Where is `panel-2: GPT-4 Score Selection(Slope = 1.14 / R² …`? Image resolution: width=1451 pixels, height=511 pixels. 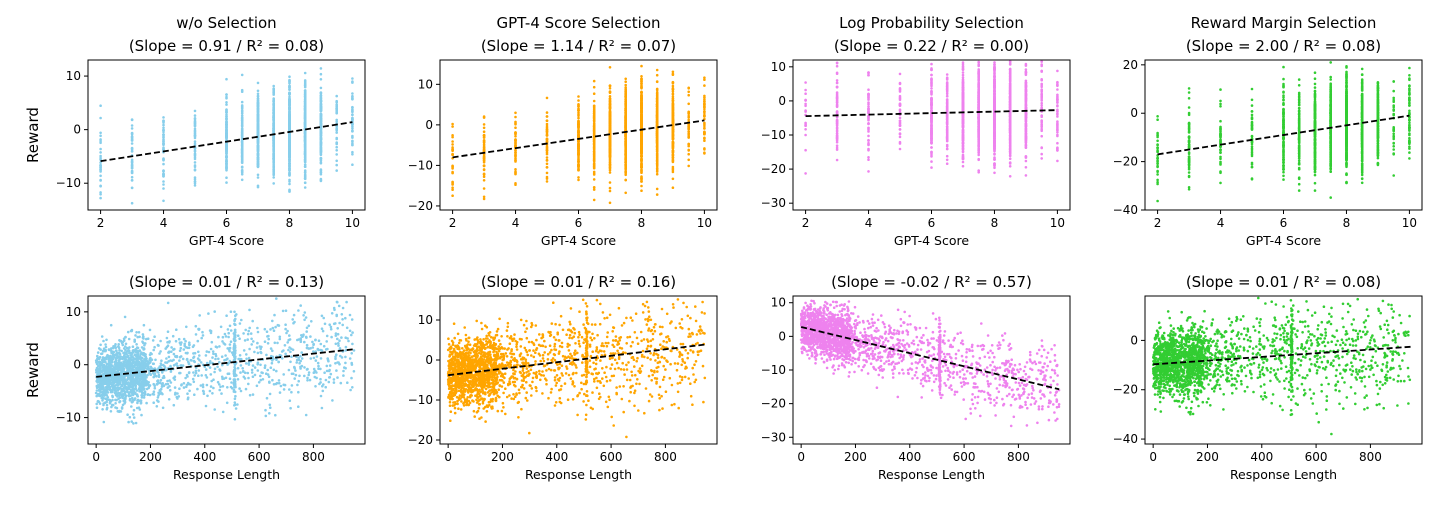 panel-2: GPT-4 Score Selection(Slope = 1.14 / R² … is located at coordinates (563, 131).